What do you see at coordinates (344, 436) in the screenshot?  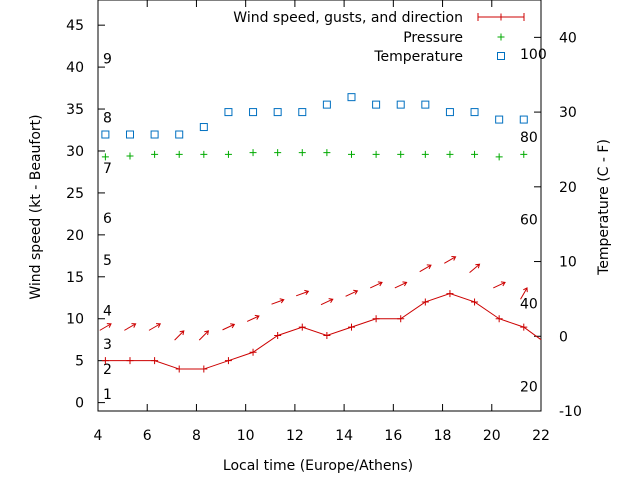 I see `x-tick-label: 14` at bounding box center [344, 436].